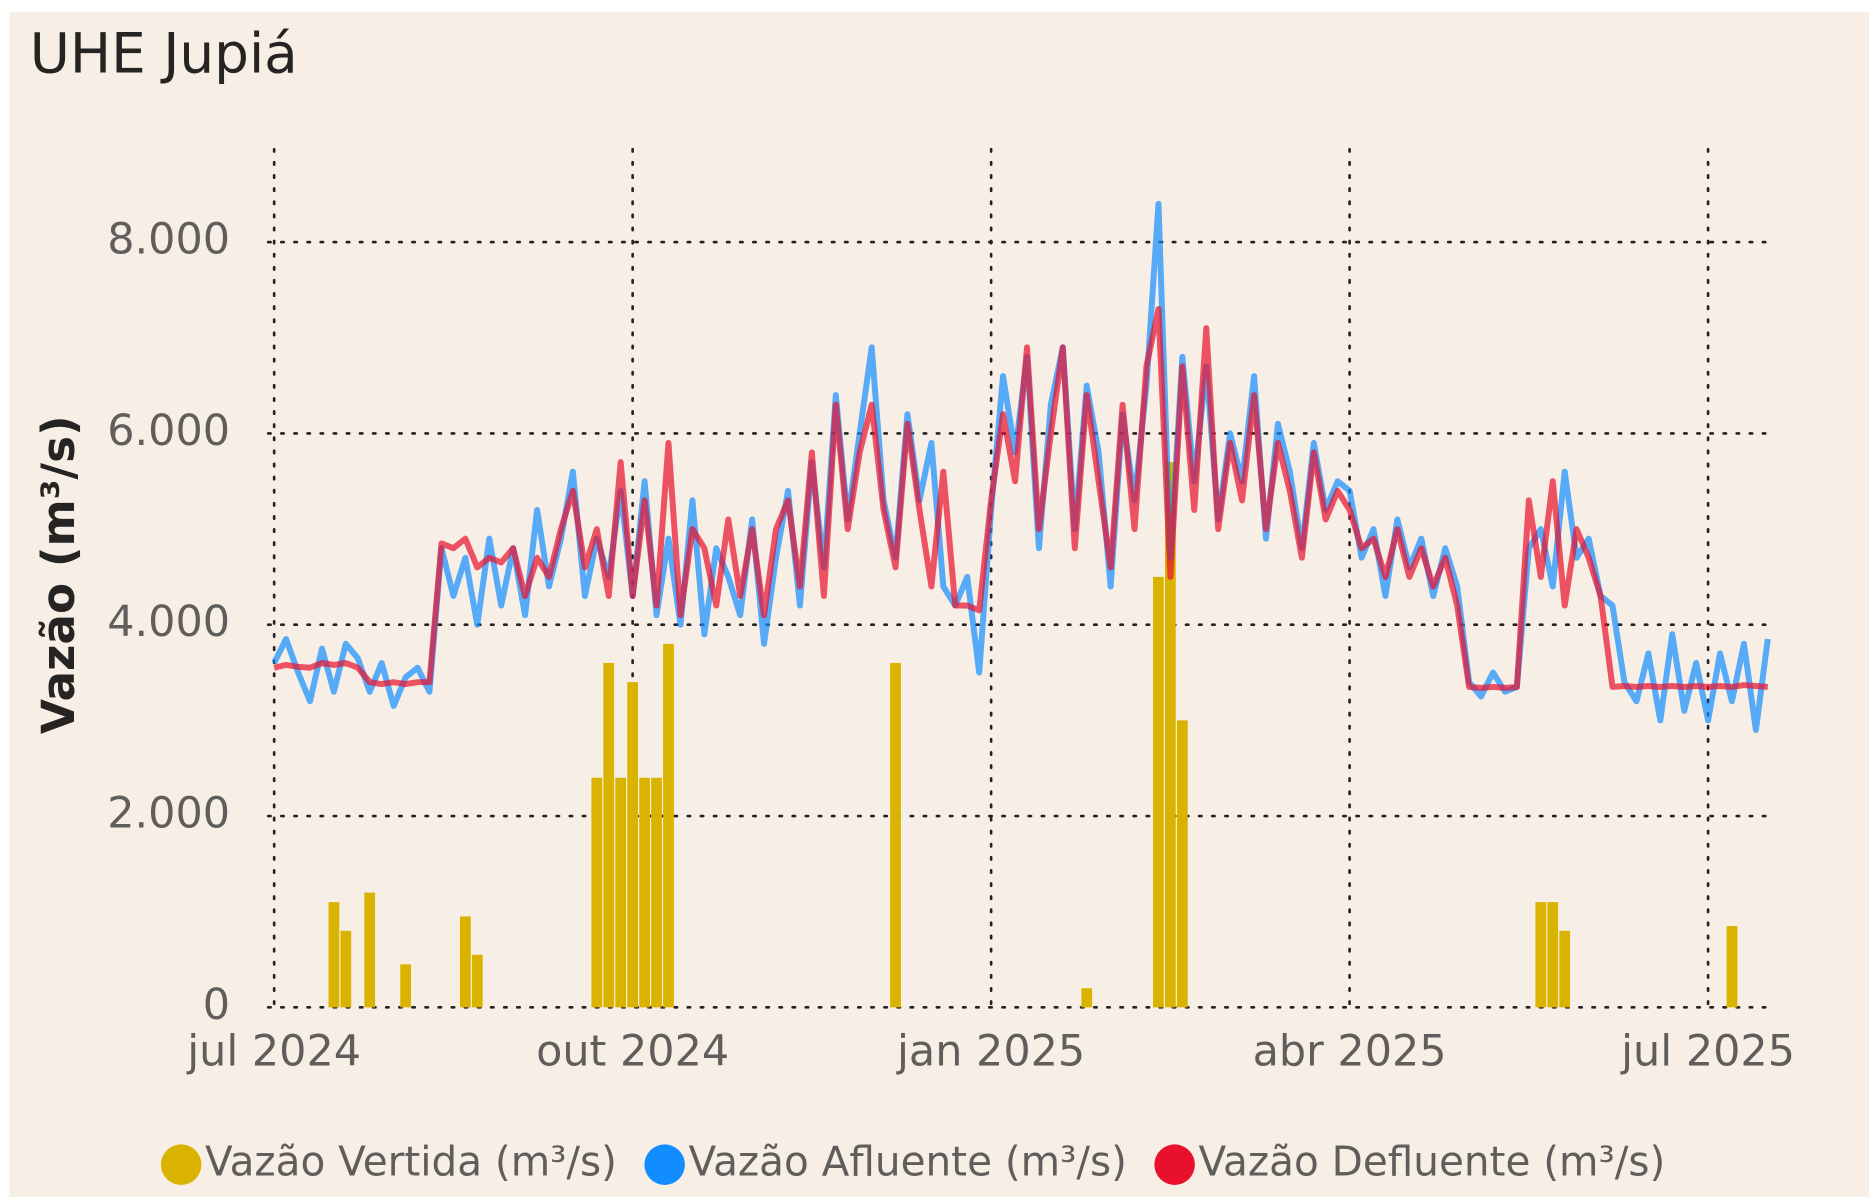  What do you see at coordinates (411, 1162) in the screenshot?
I see `legend-label: Vazão Vertida (m³/s)` at bounding box center [411, 1162].